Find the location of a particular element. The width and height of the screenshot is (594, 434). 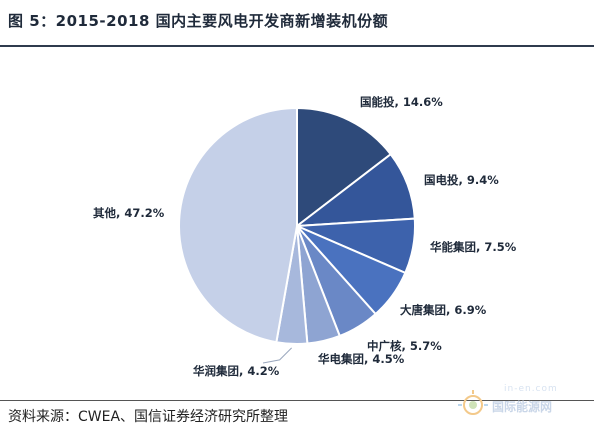

watermark-logo-icon is located at coordinates (473, 402).